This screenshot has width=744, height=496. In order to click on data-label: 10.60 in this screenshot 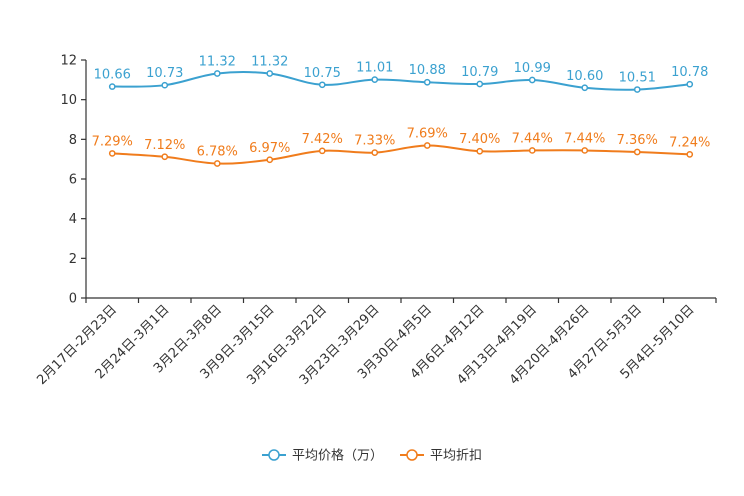, I will do `click(584, 76)`.